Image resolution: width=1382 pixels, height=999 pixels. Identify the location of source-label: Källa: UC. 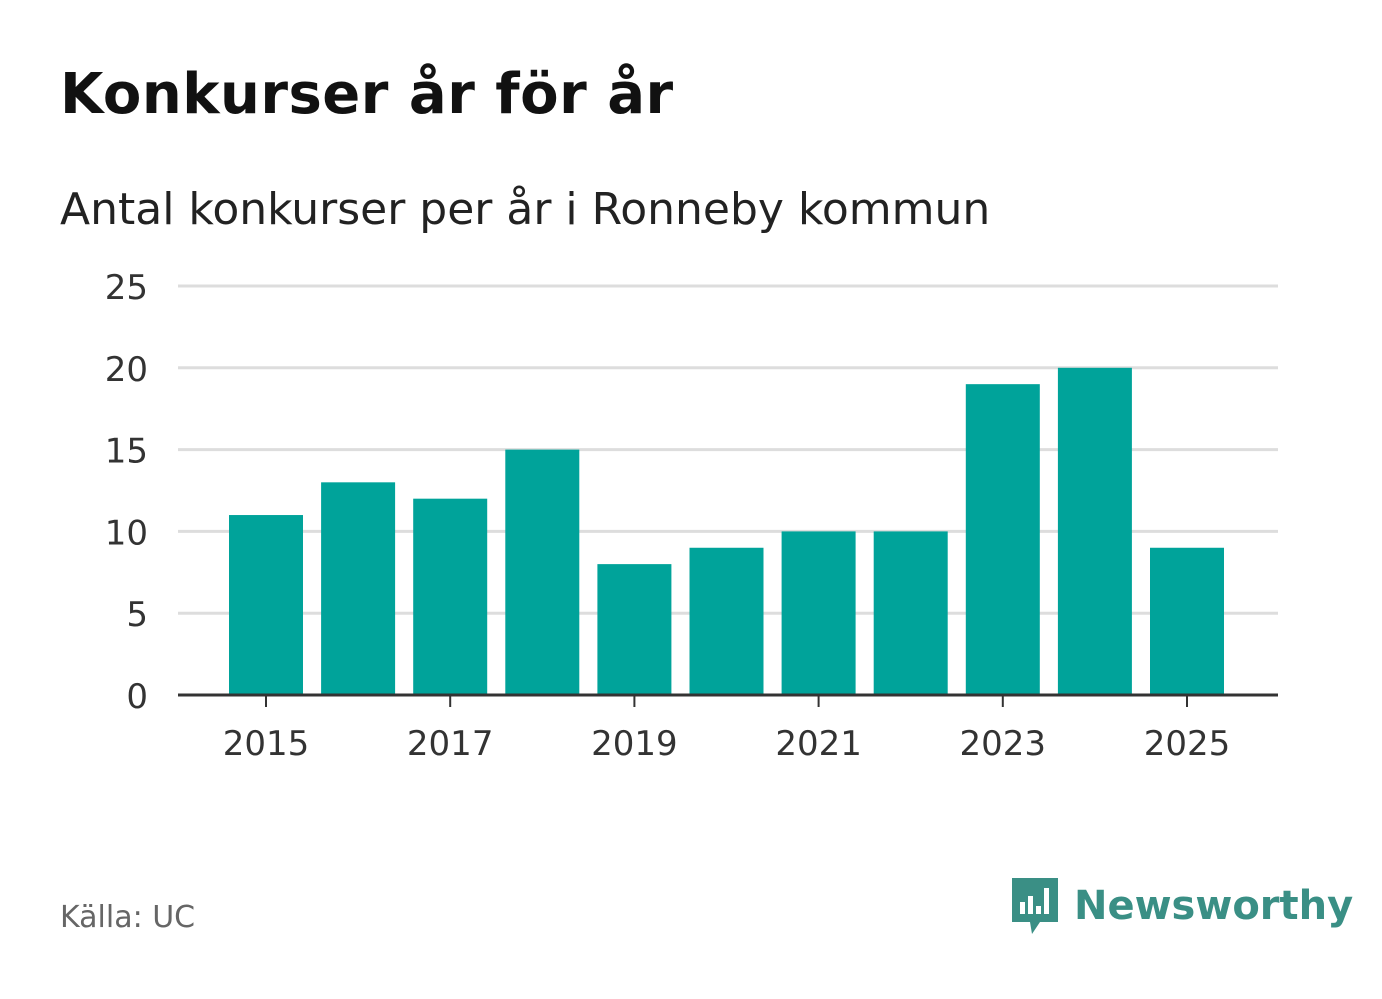
(128, 917).